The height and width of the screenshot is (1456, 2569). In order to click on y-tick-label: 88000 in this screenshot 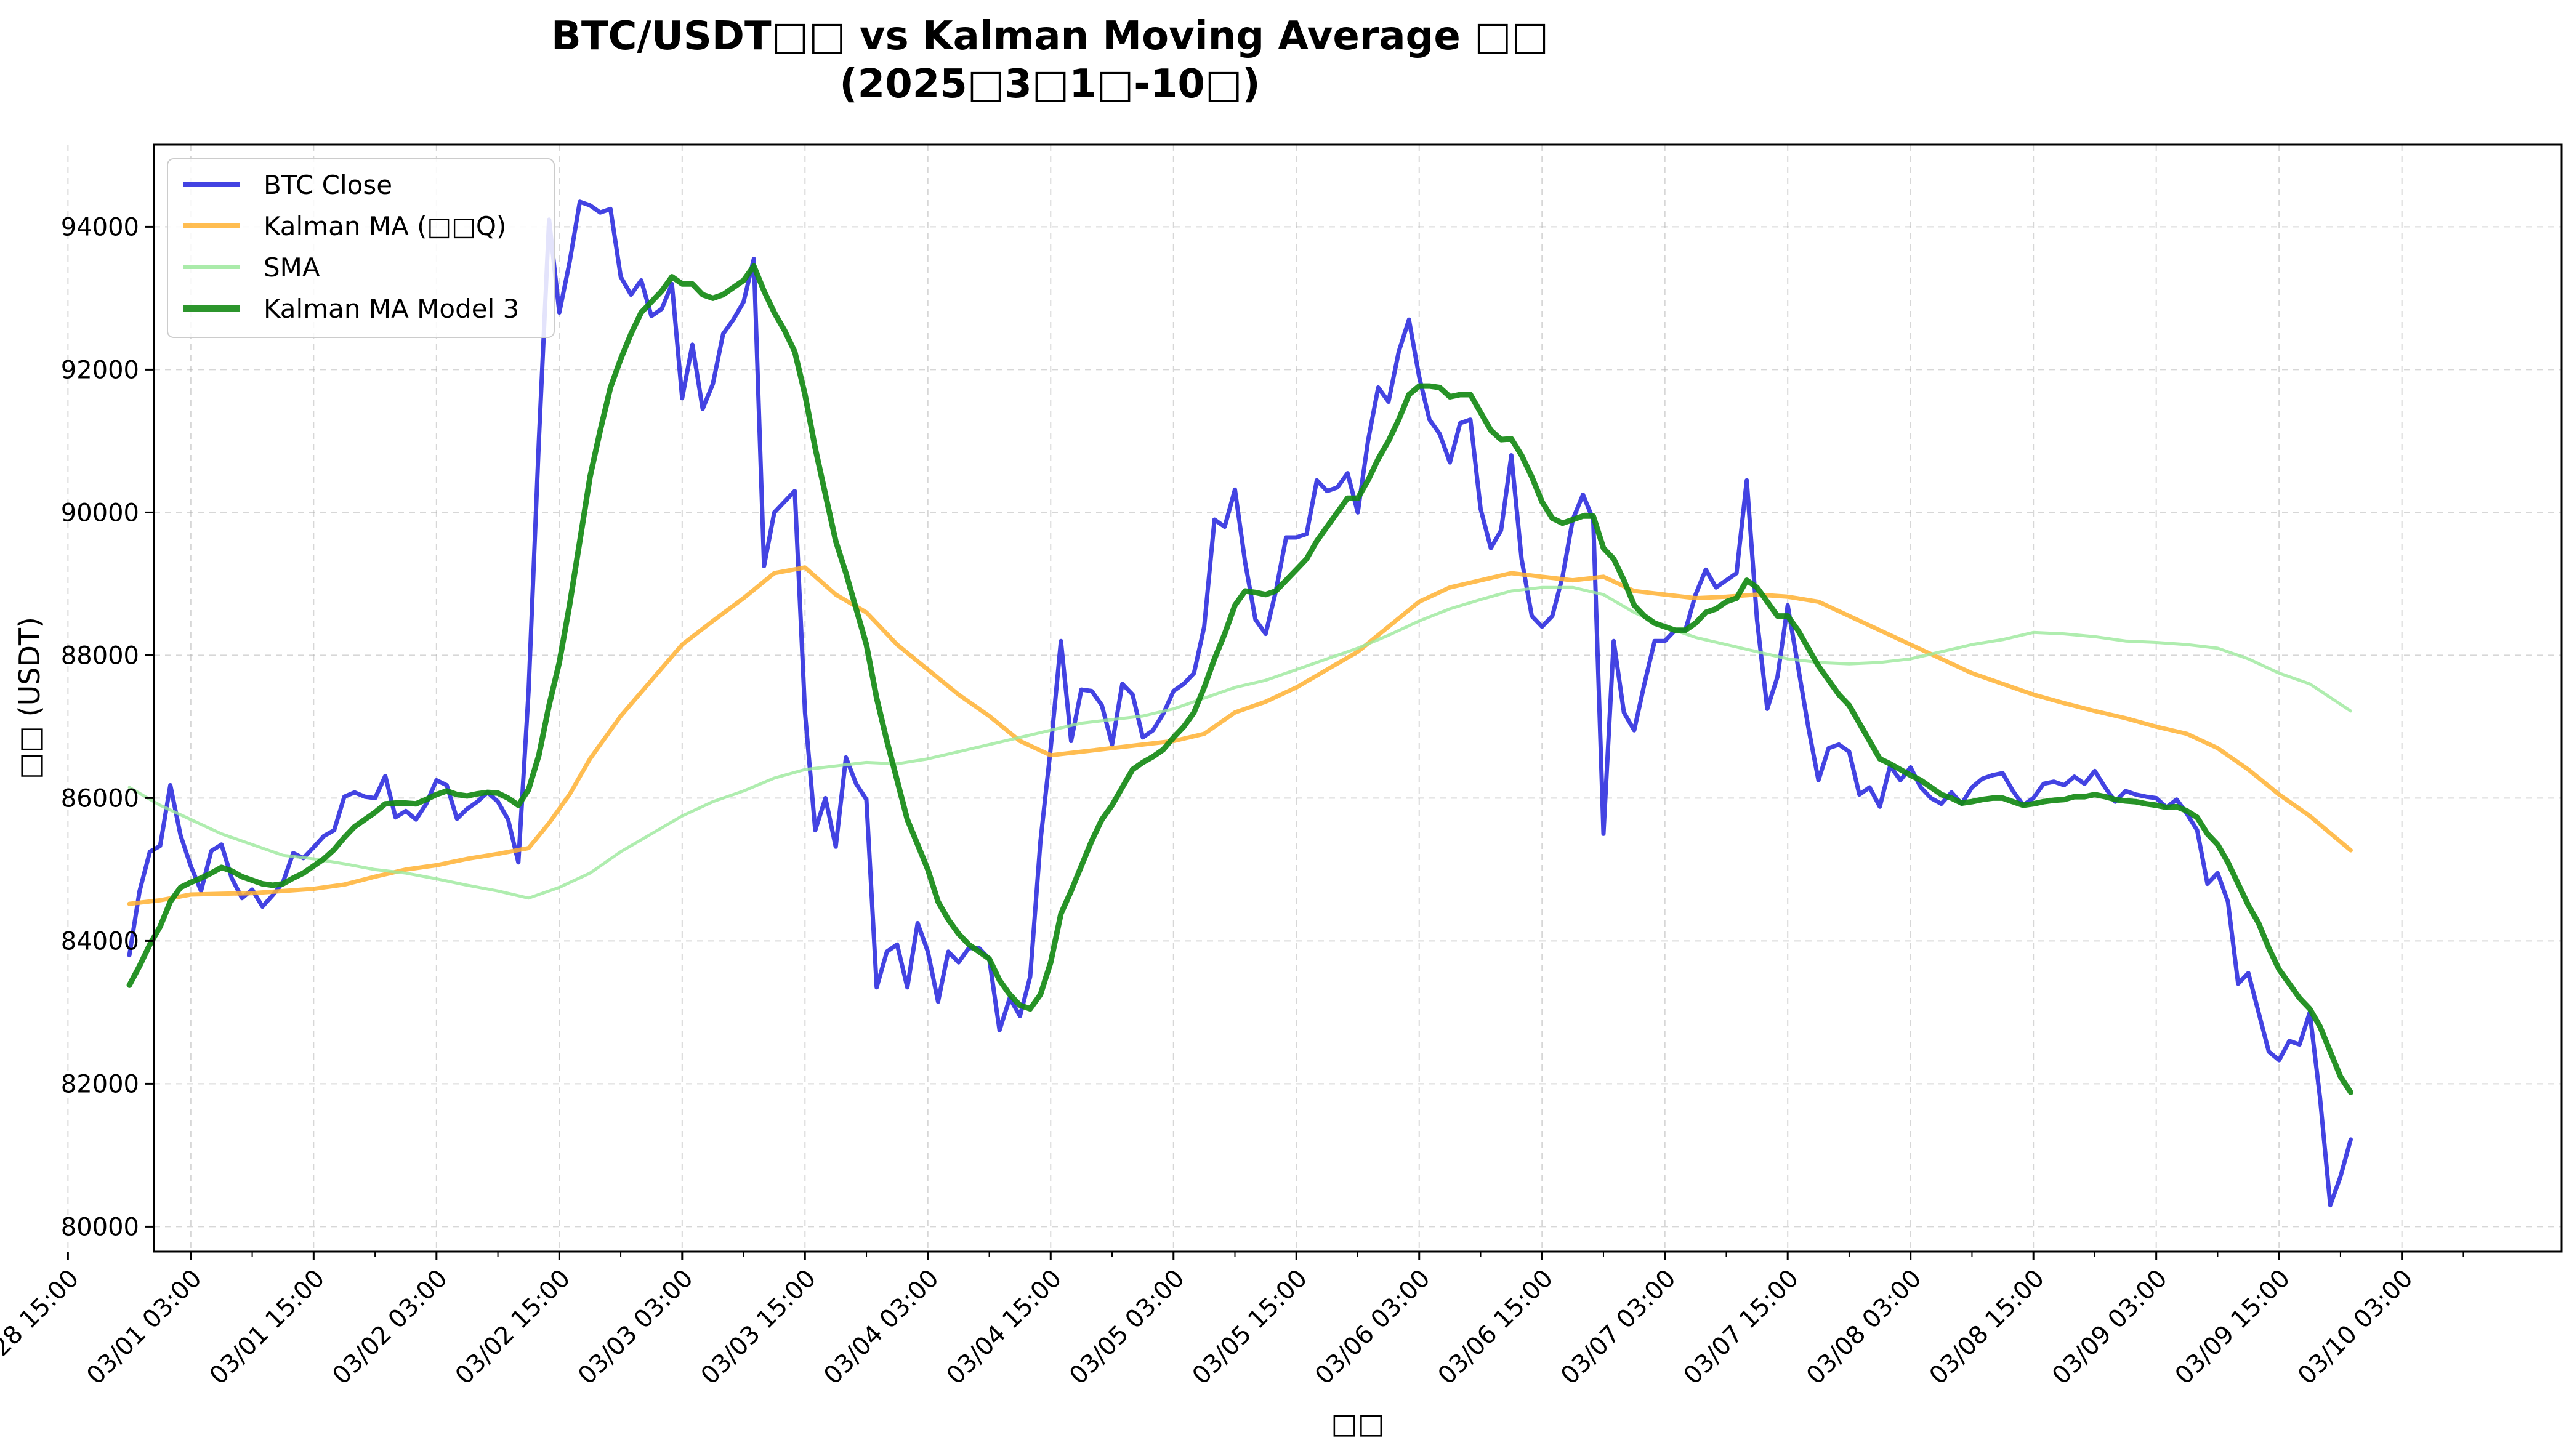, I will do `click(100, 656)`.